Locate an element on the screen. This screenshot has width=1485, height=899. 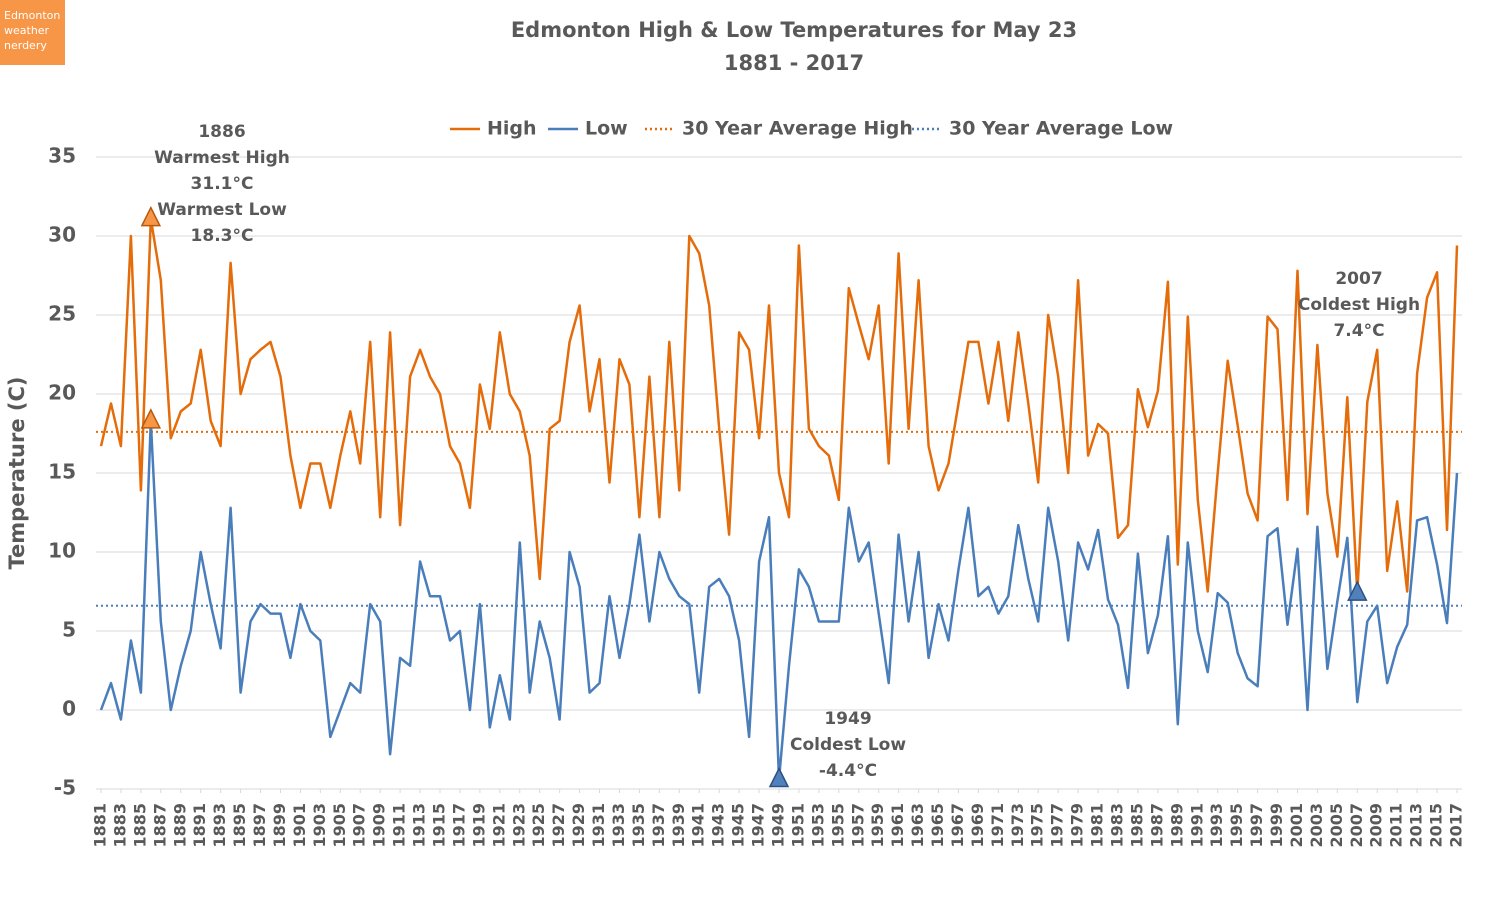
annotation-text: Coldest High is located at coordinates (1359, 305).